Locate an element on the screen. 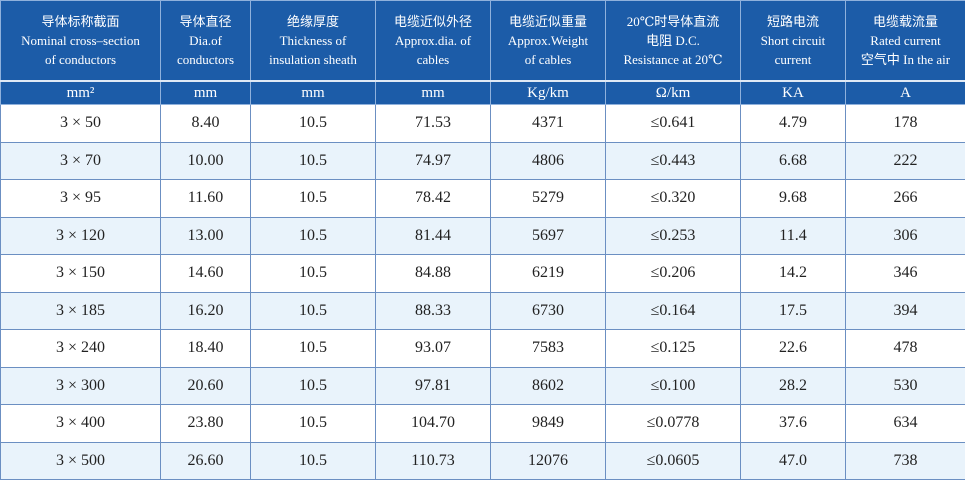  table-cell: 14.2 is located at coordinates (793, 273).